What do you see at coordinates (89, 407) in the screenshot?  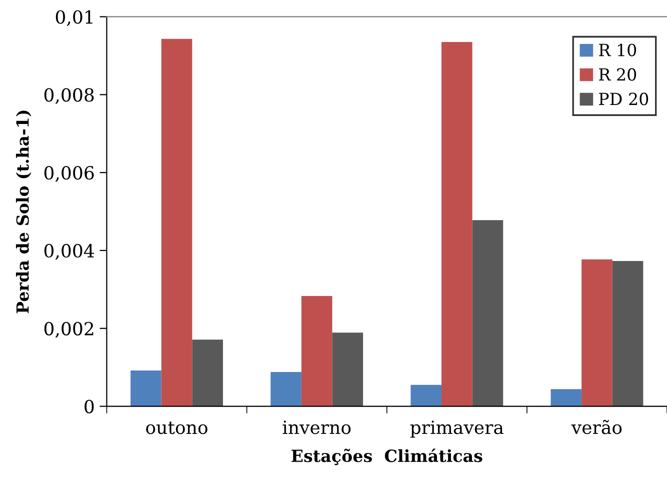 I see `y-tick-label: 0` at bounding box center [89, 407].